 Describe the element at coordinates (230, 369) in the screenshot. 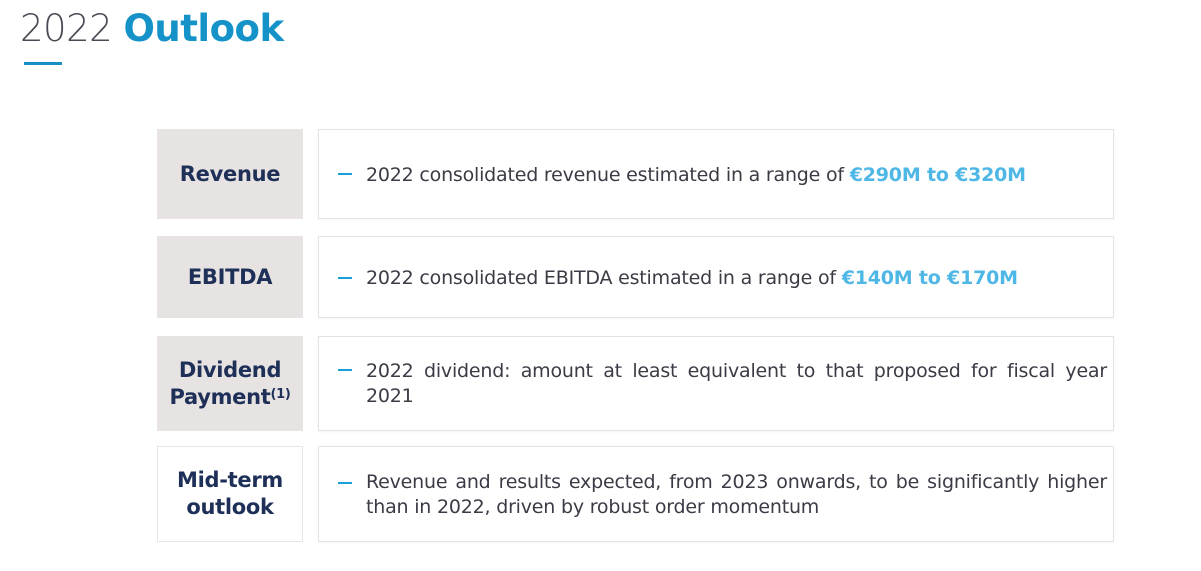

I see `row-label-line1: Dividend` at that location.